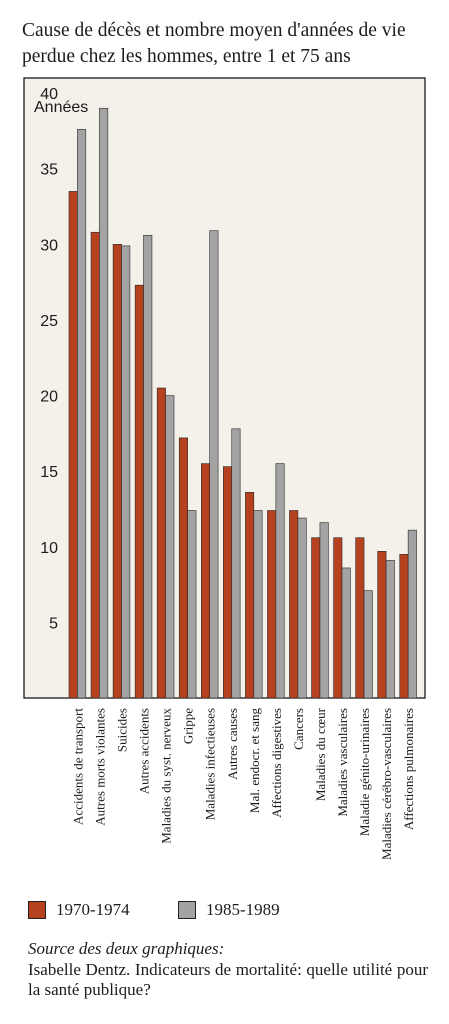 The image size is (449, 1024). What do you see at coordinates (77, 766) in the screenshot?
I see `category-label: Accidents de transport` at bounding box center [77, 766].